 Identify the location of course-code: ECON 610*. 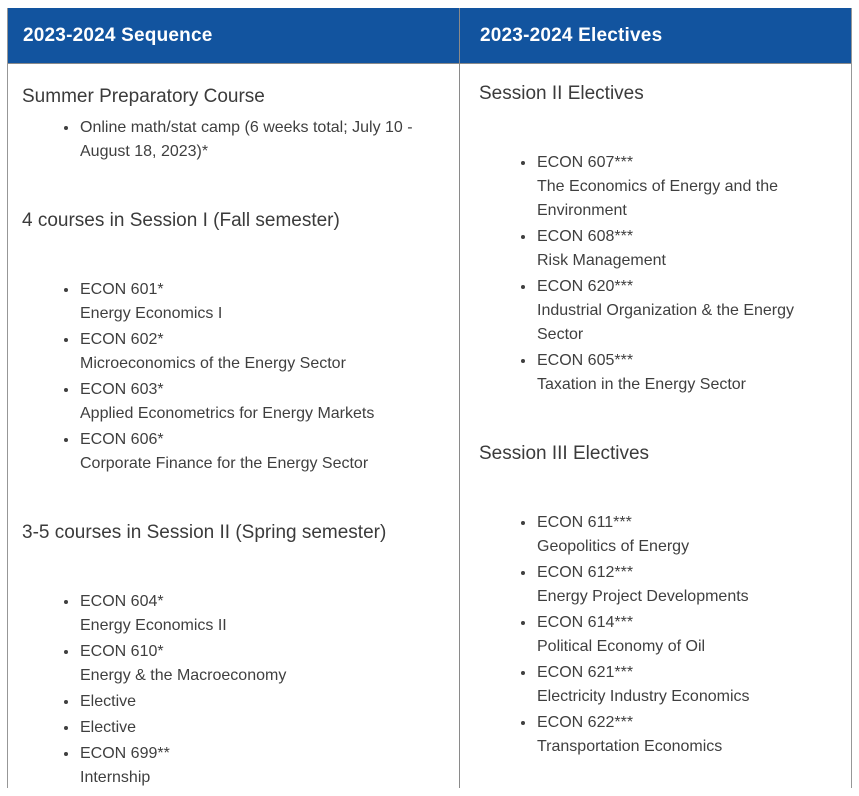
(122, 651).